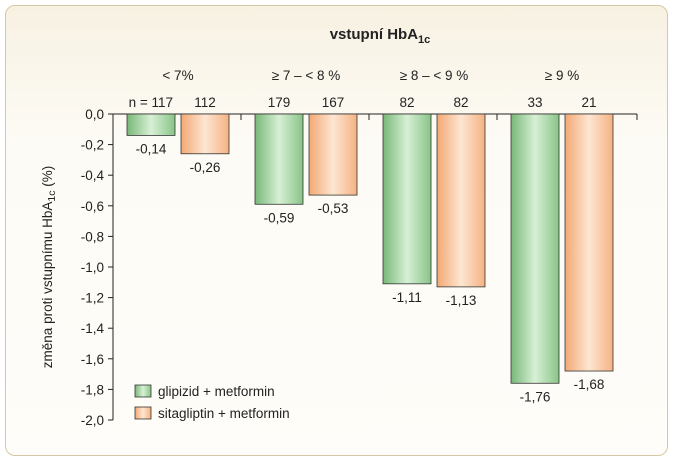 The height and width of the screenshot is (463, 675). I want to click on y-tick-label: -1,2, so click(92, 298).